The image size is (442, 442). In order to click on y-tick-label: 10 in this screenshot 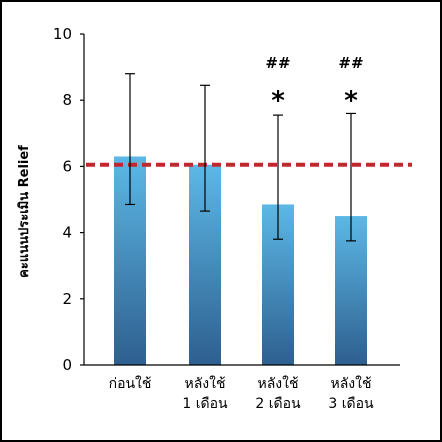, I will do `click(62, 34)`.